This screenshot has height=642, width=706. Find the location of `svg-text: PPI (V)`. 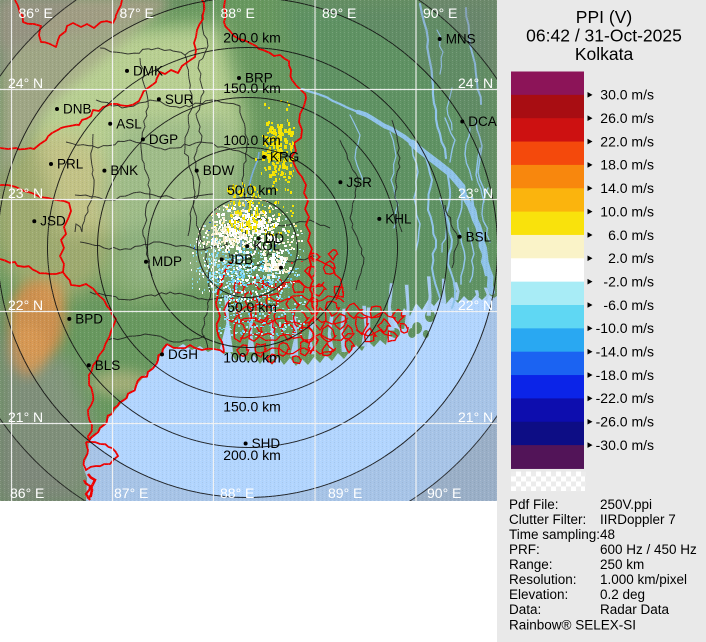

svg-text: PPI (V) is located at coordinates (604, 17).